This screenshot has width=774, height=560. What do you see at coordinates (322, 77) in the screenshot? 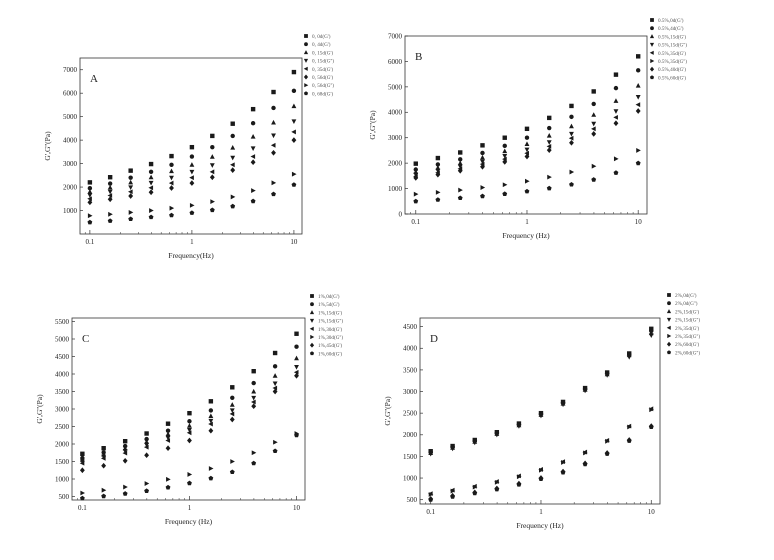
I see `legend-entry: 0, 56d(G')` at bounding box center [322, 77].